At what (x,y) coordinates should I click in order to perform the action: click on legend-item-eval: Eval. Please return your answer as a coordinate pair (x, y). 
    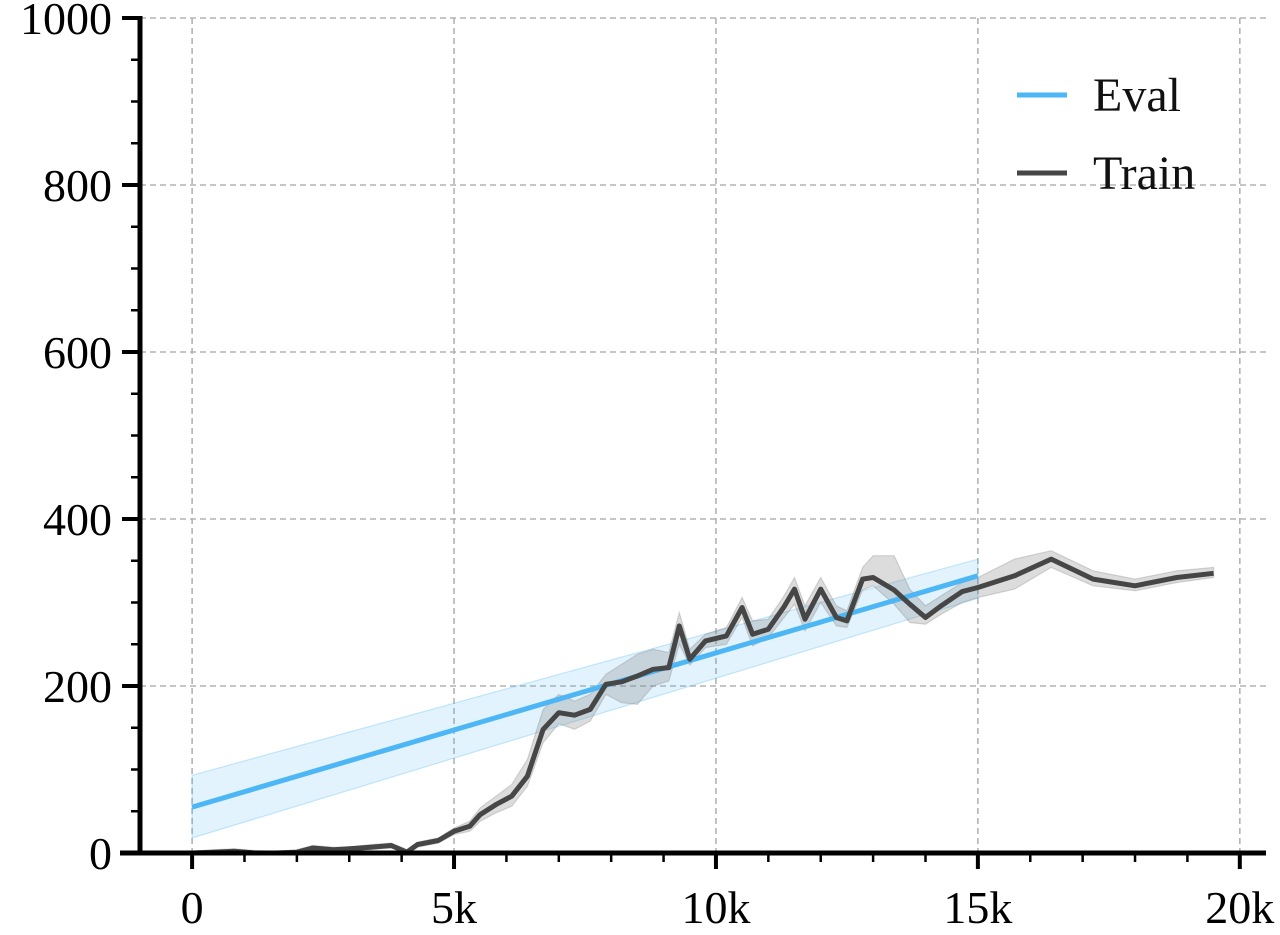
    Looking at the image, I should click on (1099, 95).